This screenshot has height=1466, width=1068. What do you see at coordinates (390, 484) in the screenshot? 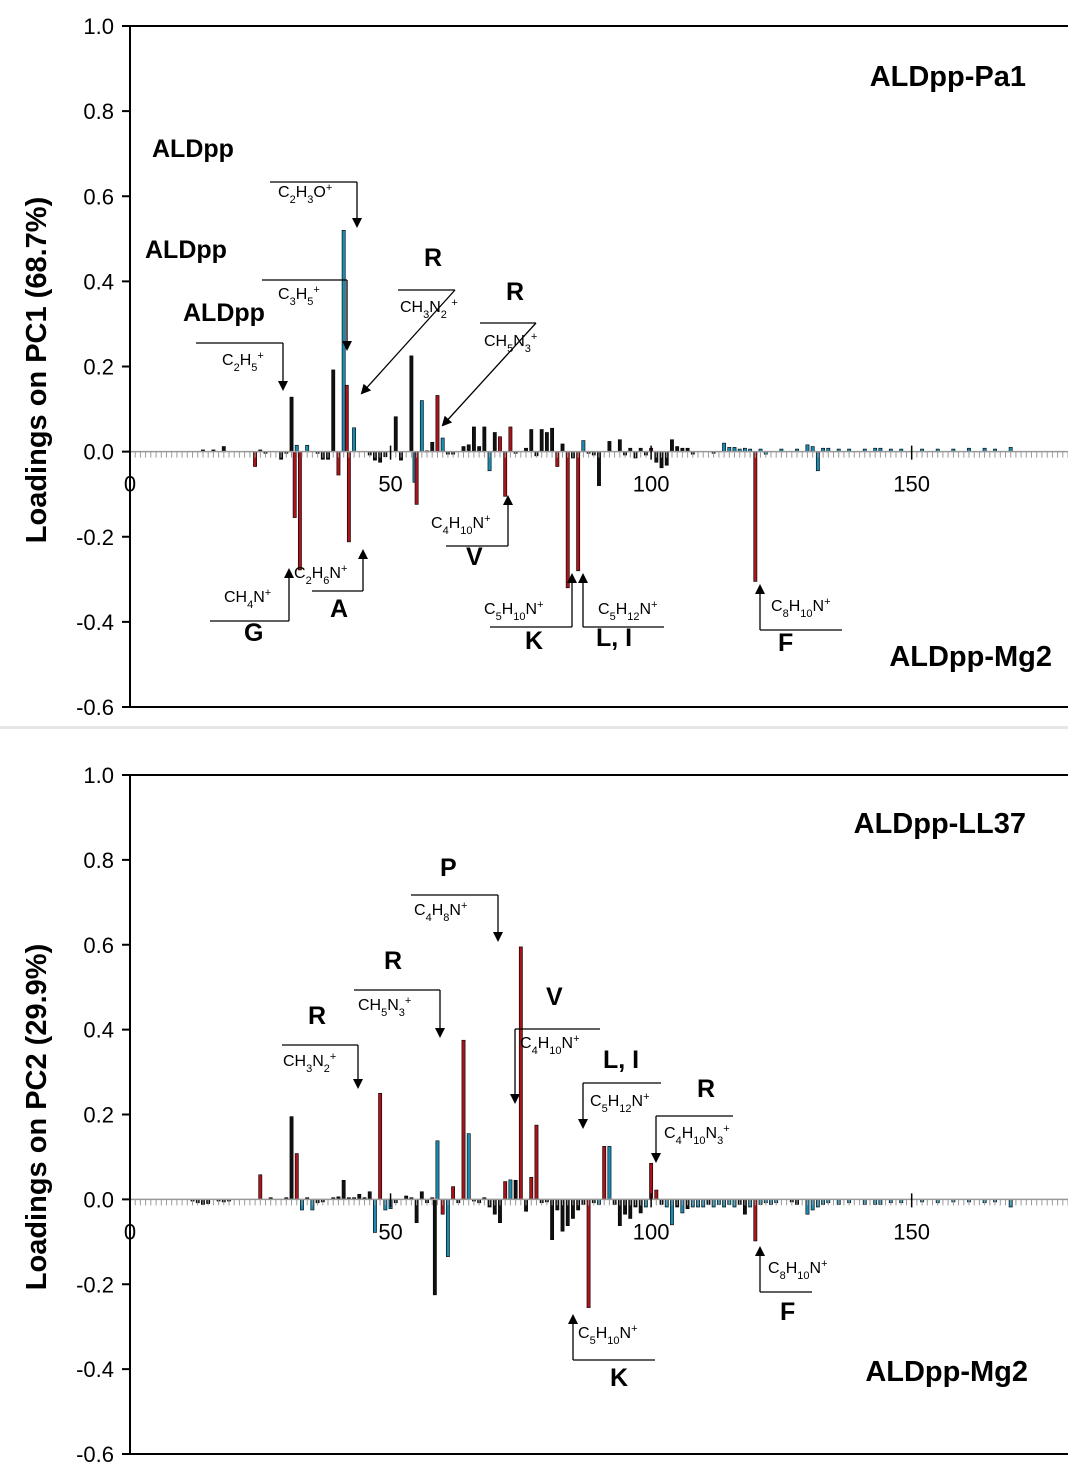
I see `x-tick-label: 50` at bounding box center [390, 484].